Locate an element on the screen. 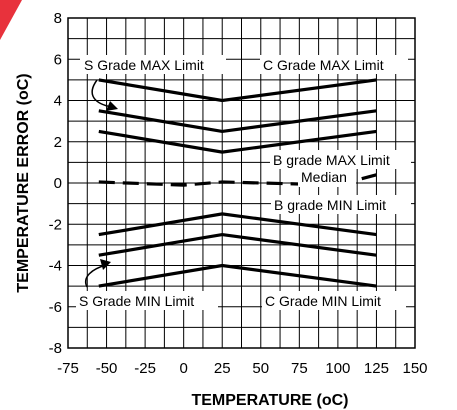 Image resolution: width=457 pixels, height=410 pixels. annotation-leaders is located at coordinates (101, 183).